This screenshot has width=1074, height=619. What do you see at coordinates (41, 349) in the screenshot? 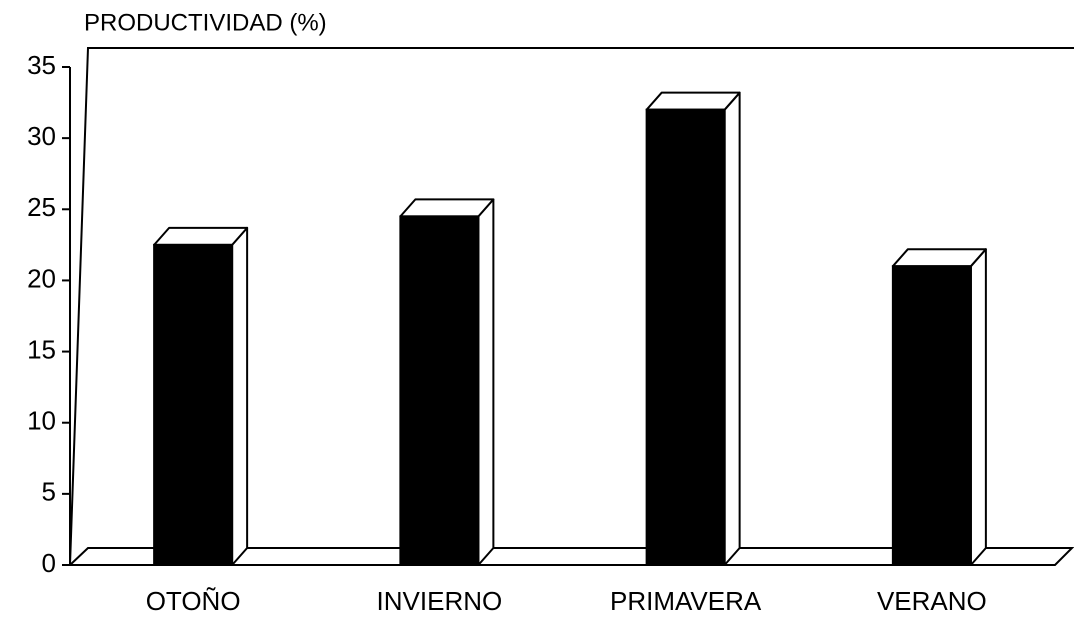
I see `y-tick-label: 15` at bounding box center [41, 349].